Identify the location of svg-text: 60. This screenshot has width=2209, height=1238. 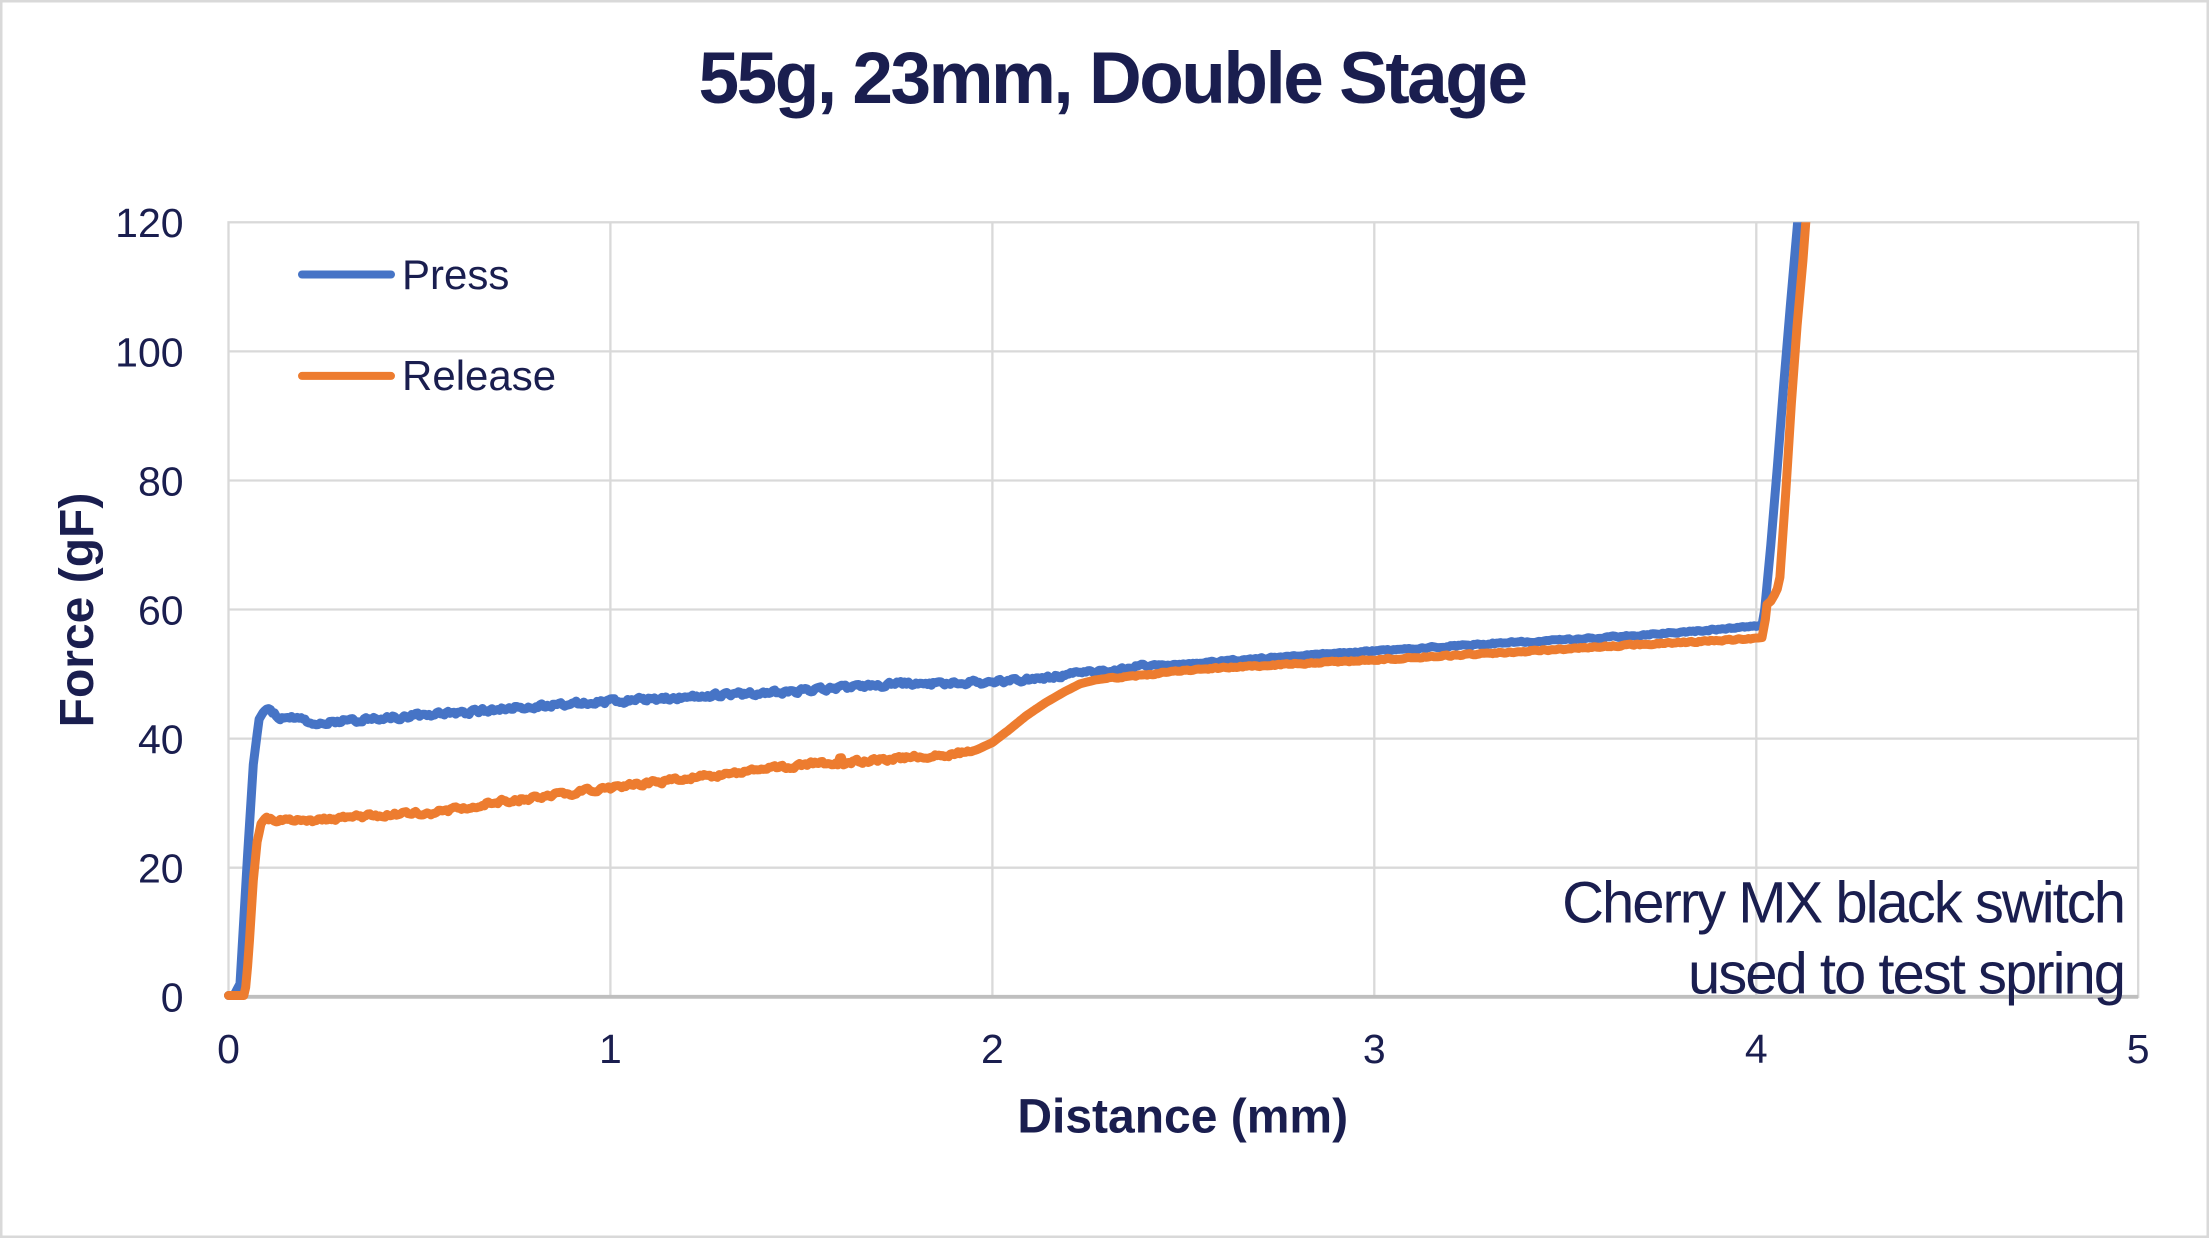
(161, 610).